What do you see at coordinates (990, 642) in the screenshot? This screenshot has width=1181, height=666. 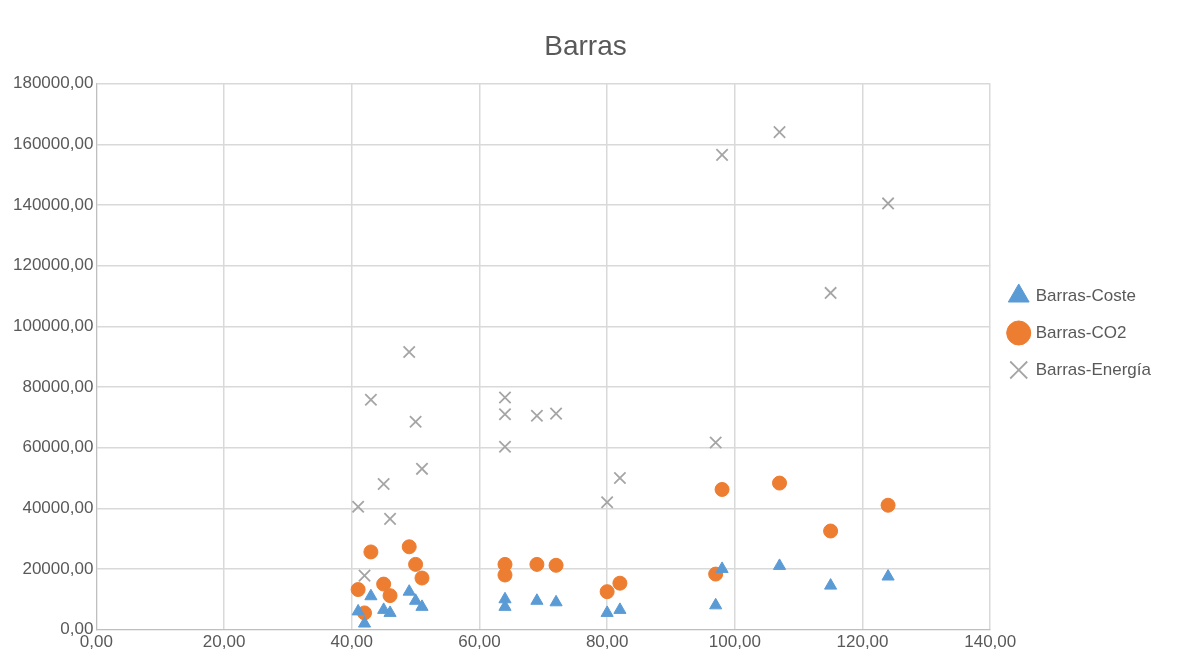 I see `x-tick-label: 140,00` at bounding box center [990, 642].